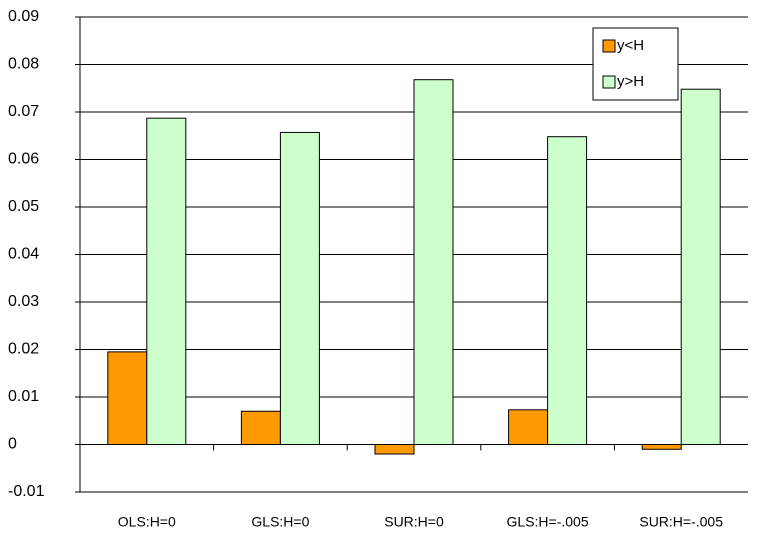  I want to click on y-tick-label: -0.01, so click(26, 491).